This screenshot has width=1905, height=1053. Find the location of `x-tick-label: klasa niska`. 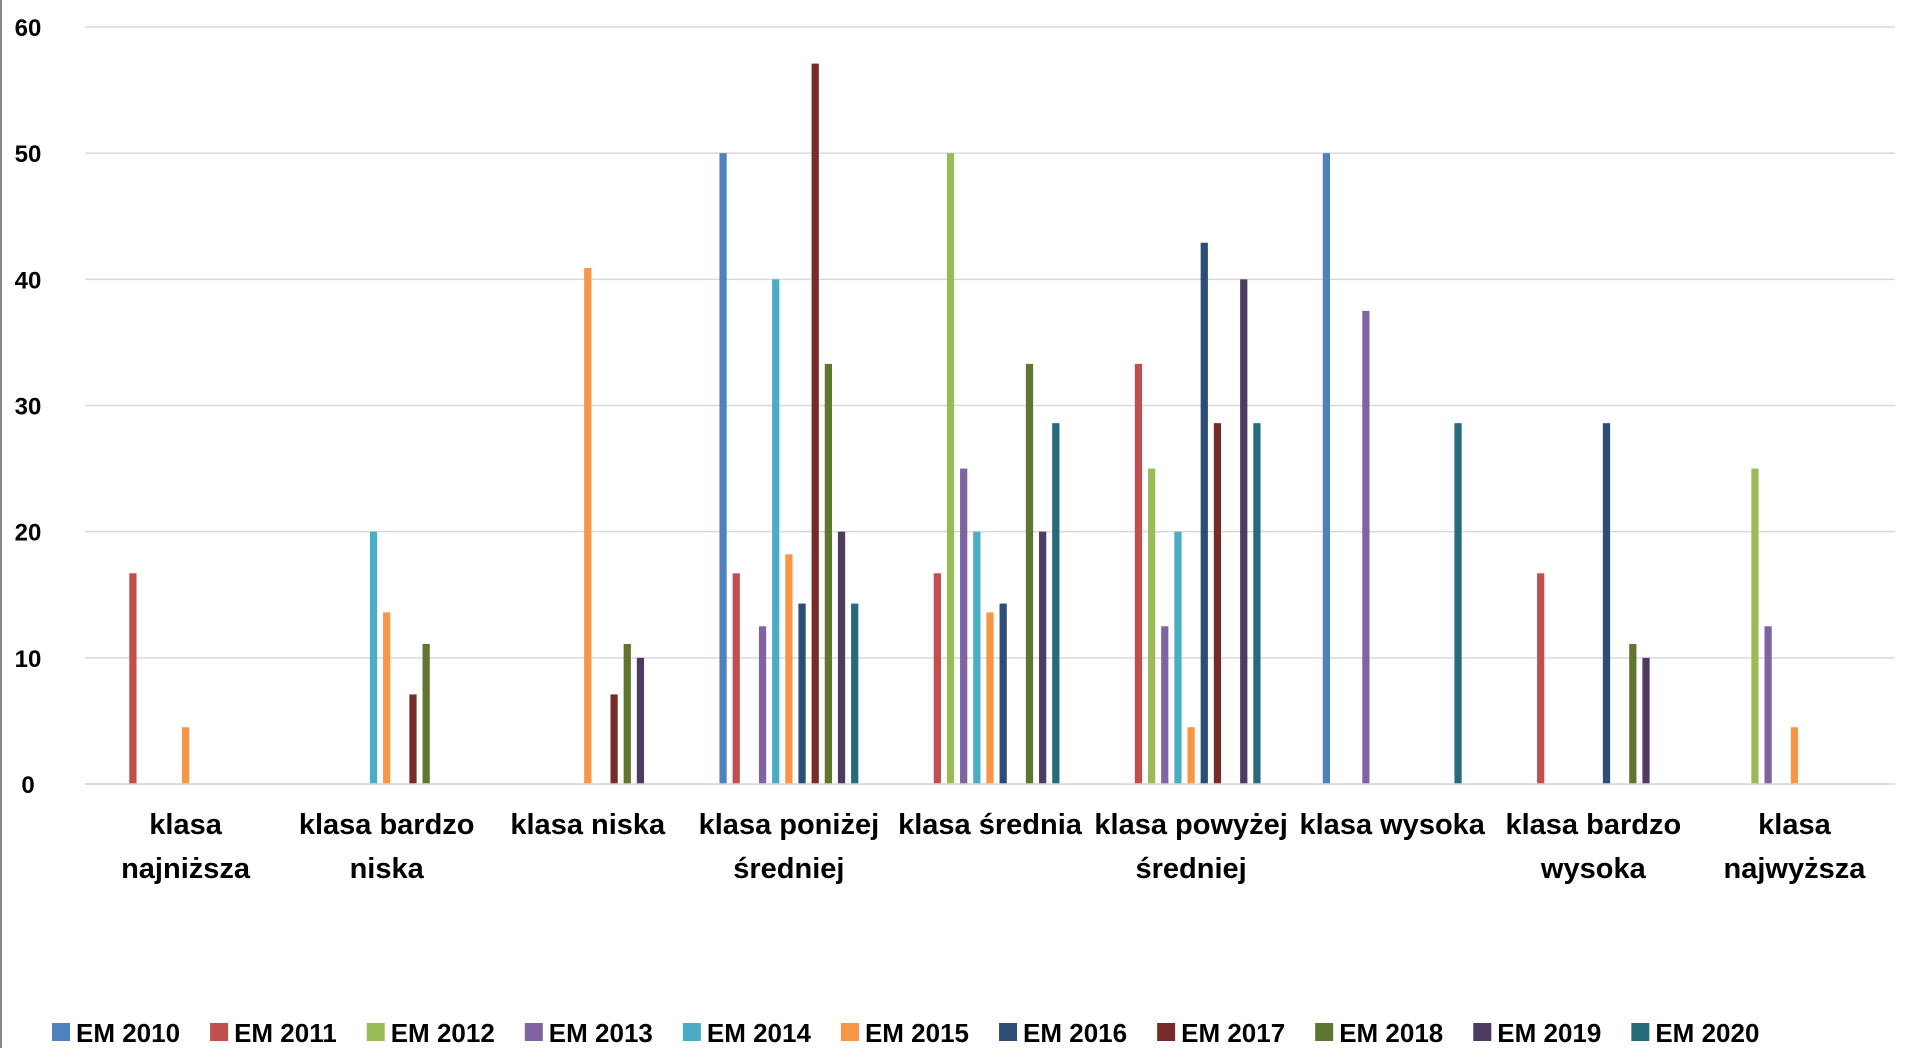

x-tick-label: klasa niska is located at coordinates (588, 825).